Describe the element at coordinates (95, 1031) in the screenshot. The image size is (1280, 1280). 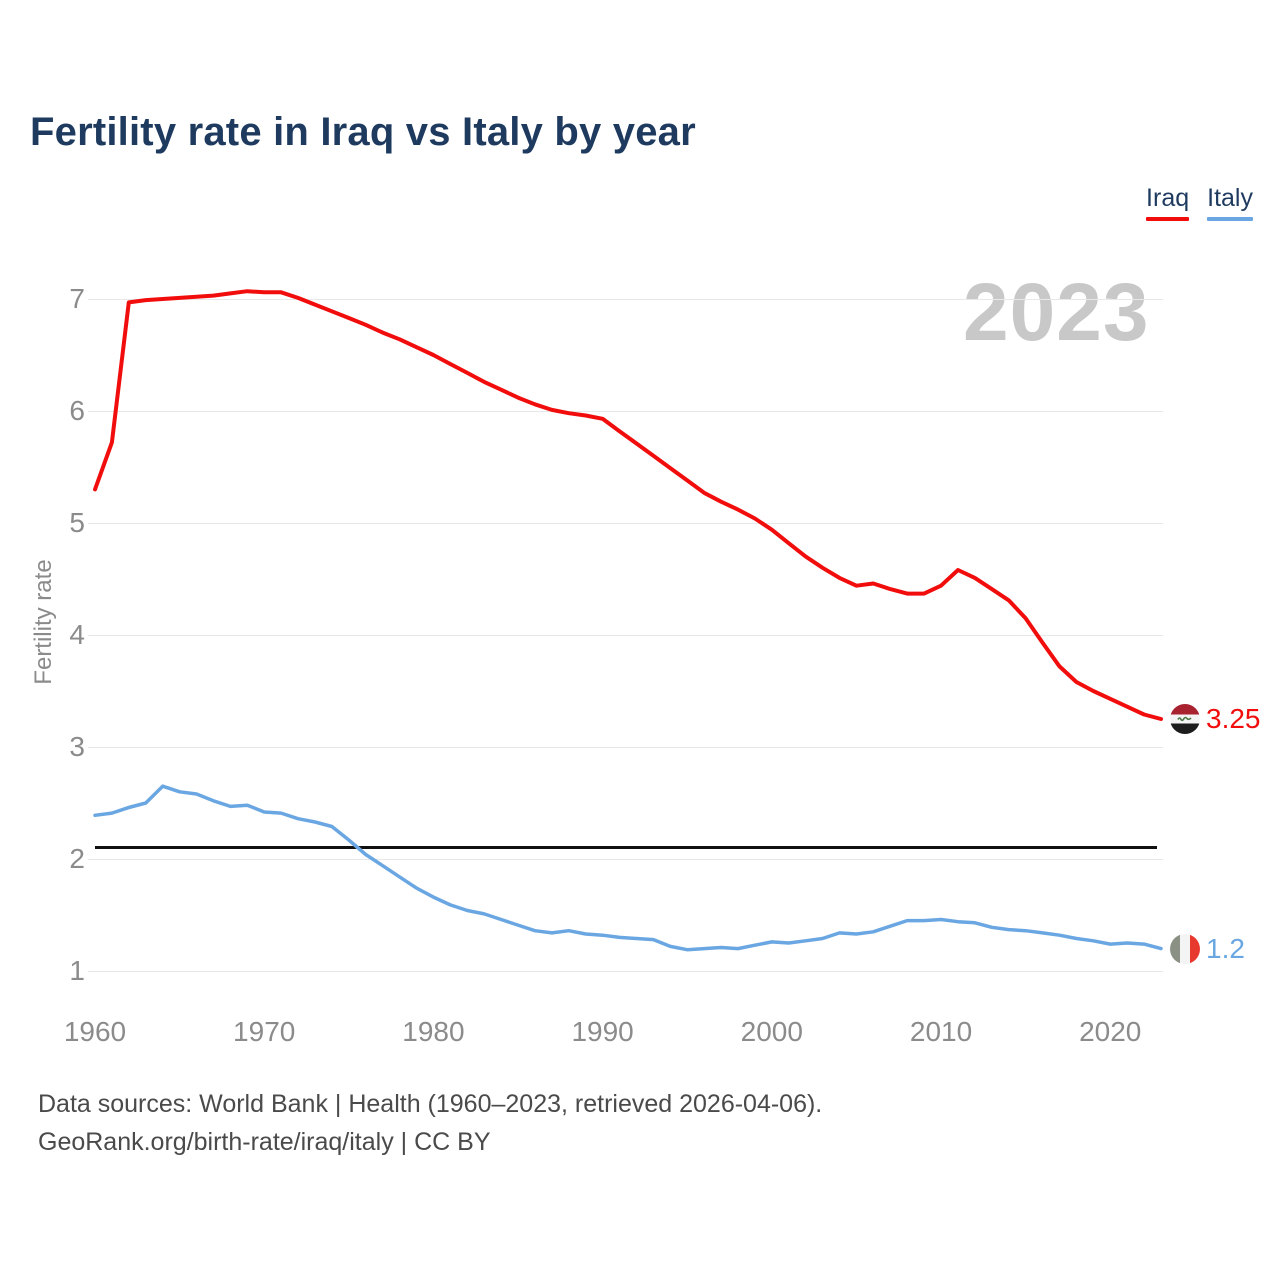
I see `x-tick-label: 1960` at that location.